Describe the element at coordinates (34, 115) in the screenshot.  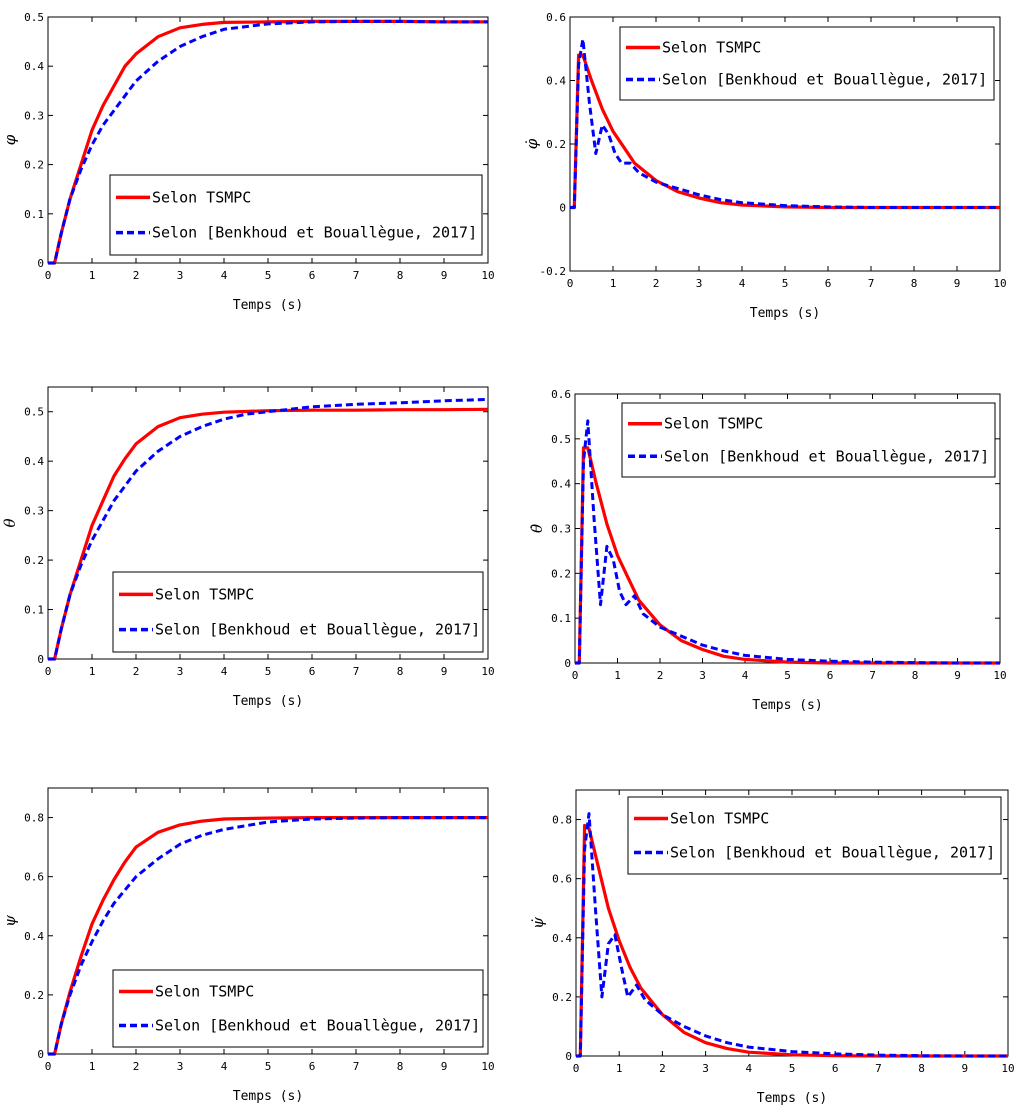
I see `y-tick-label: 0.3` at that location.